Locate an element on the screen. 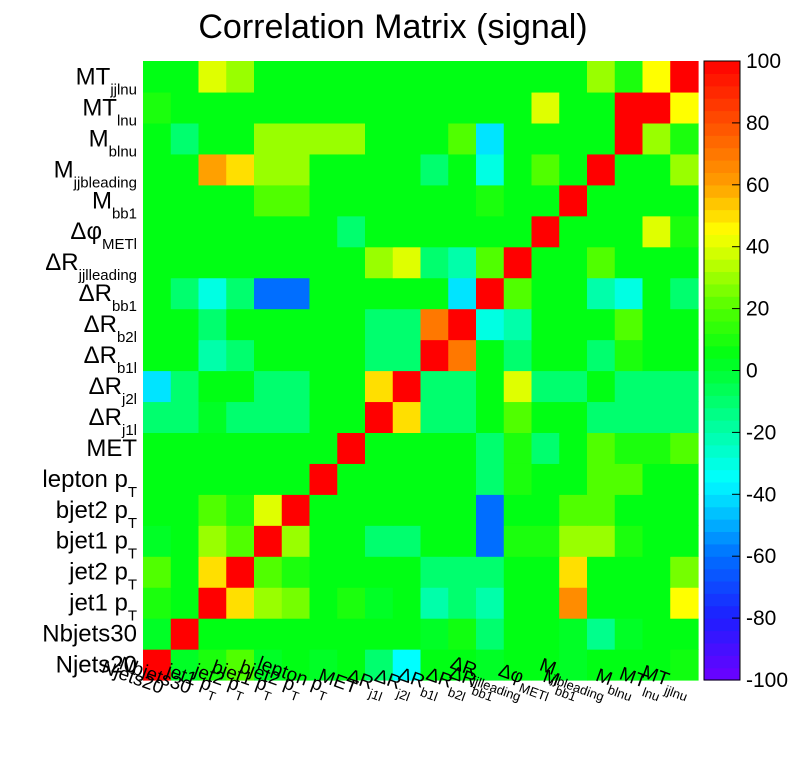 This screenshot has height=772, width=796. colorbar-tick-label: 100 is located at coordinates (763, 61).